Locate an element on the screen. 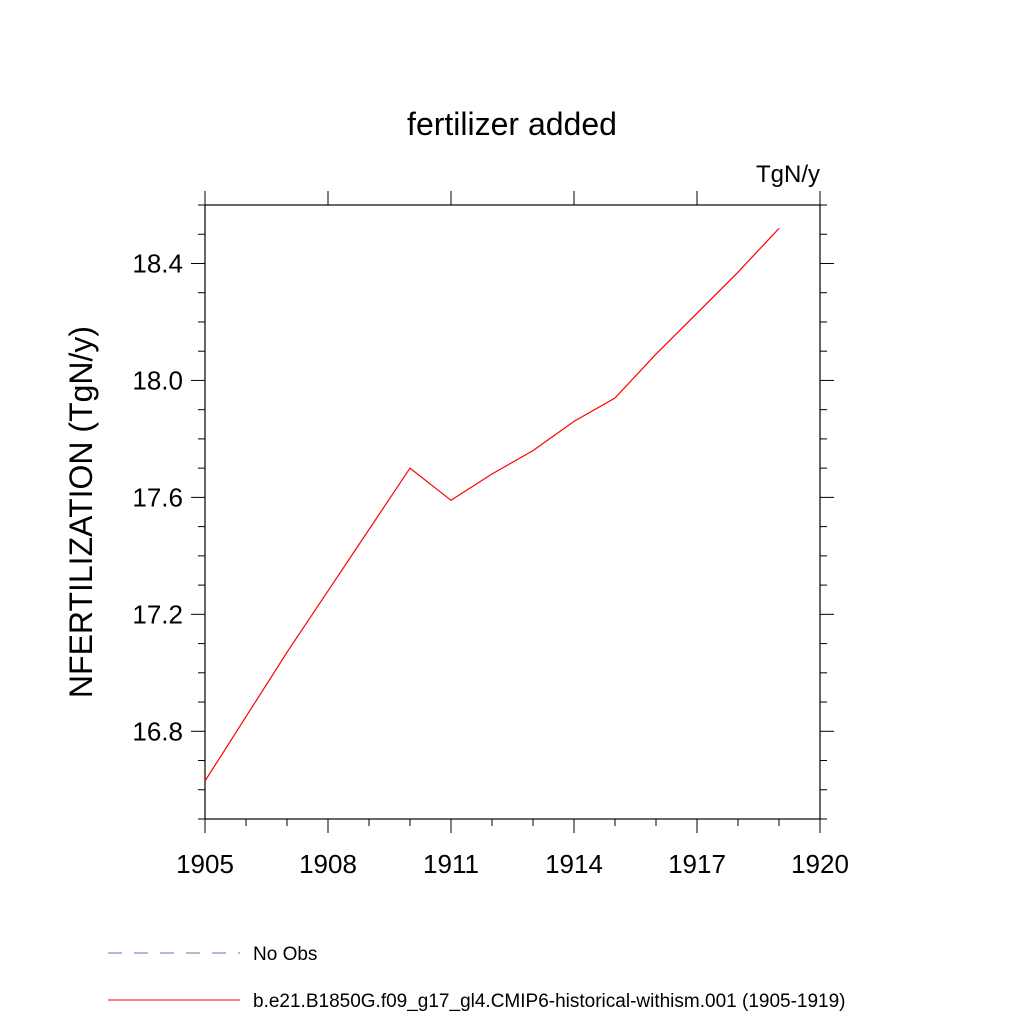 This screenshot has height=1024, width=1024. chart-title: fertilizer added is located at coordinates (512, 124).